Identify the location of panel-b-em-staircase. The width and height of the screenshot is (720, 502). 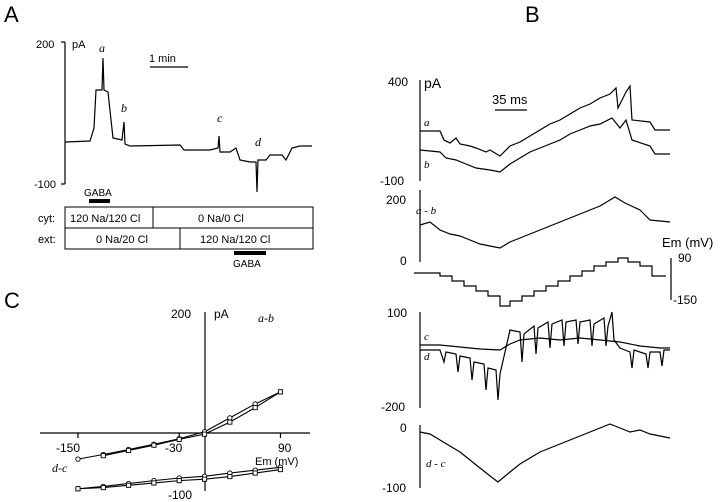
(540, 282).